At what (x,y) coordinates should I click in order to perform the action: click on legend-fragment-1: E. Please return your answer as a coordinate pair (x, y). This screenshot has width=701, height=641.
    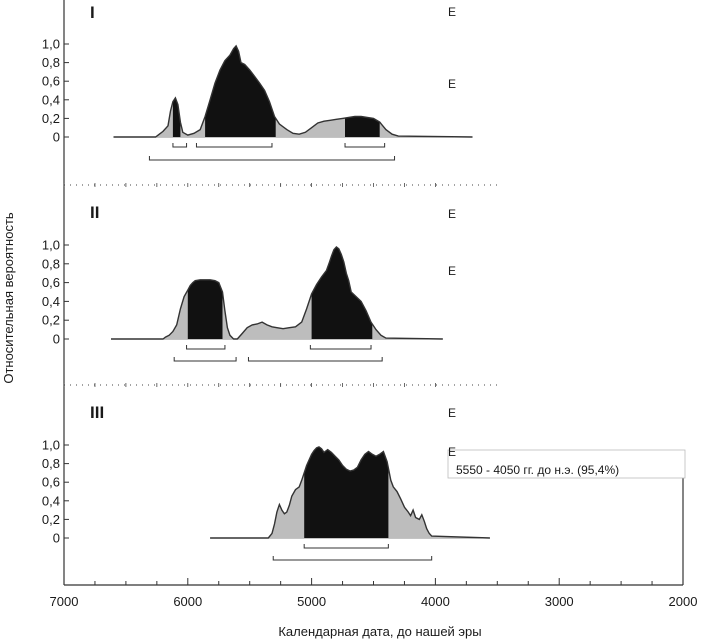
    Looking at the image, I should click on (452, 12).